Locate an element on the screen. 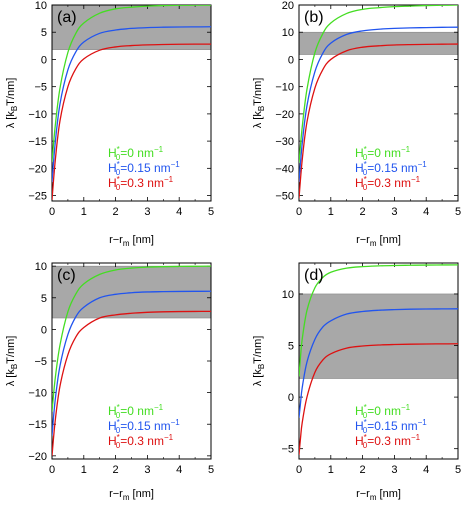 The height and width of the screenshot is (509, 464). y-label-pre: λ [k is located at coordinates (11, 120).